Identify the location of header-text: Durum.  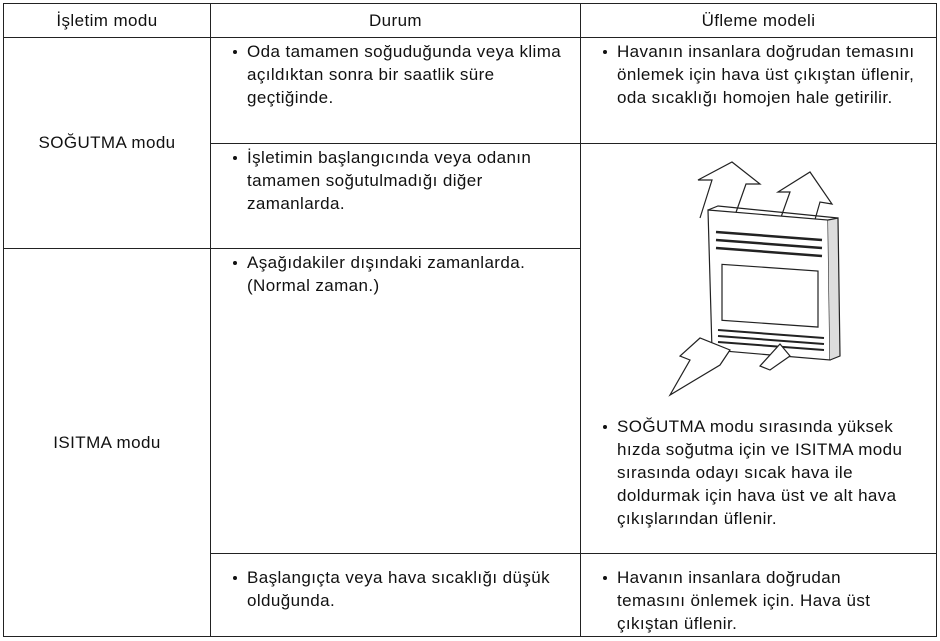
(395, 20).